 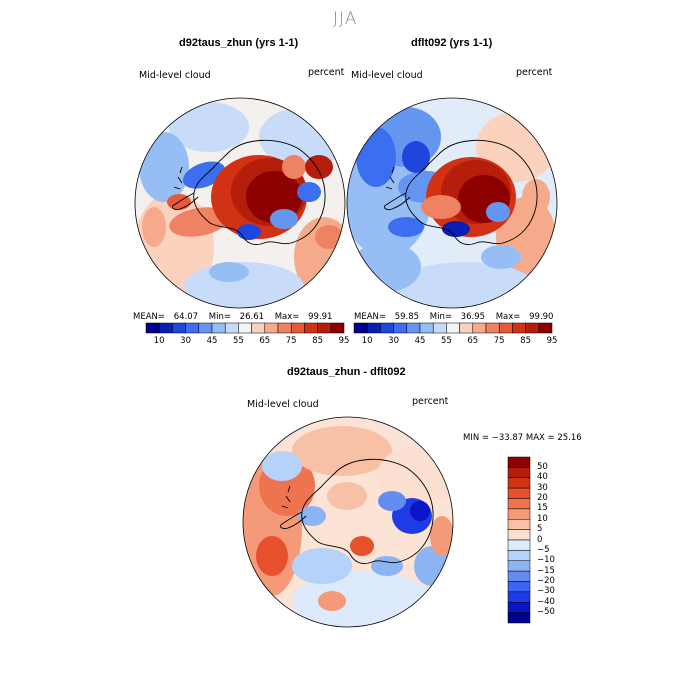 I want to click on colorbar-tick-label: 15, so click(x=542, y=508).